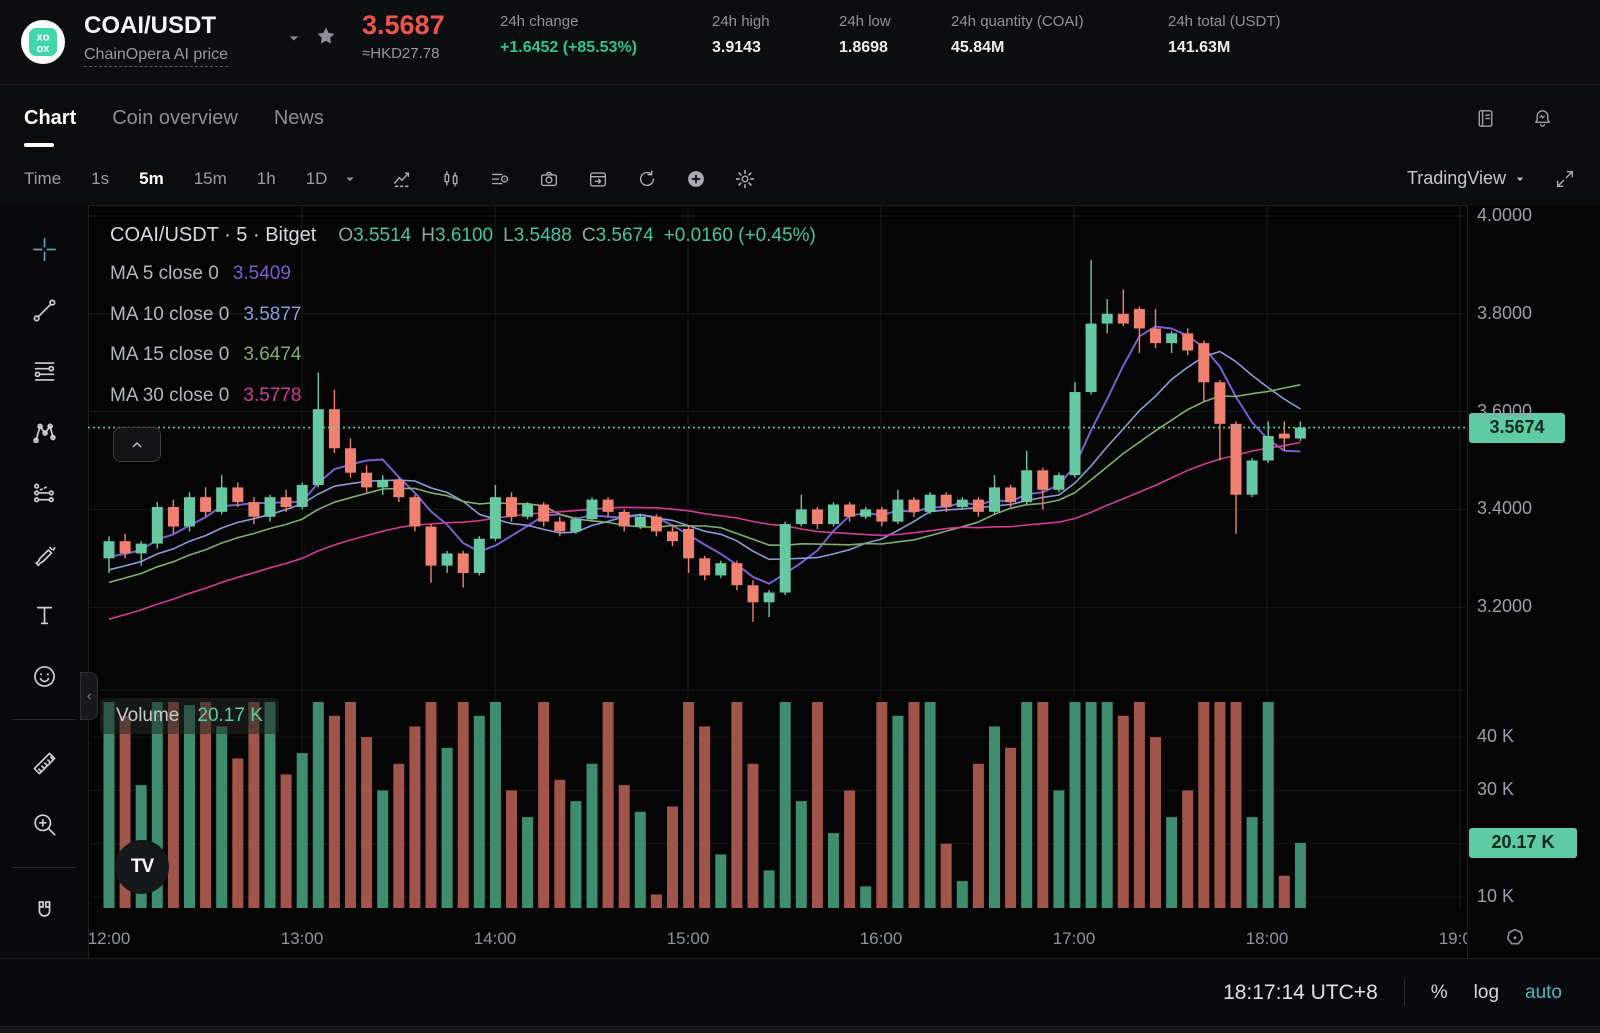  What do you see at coordinates (44, 371) in the screenshot?
I see `fib-retracement-icon` at bounding box center [44, 371].